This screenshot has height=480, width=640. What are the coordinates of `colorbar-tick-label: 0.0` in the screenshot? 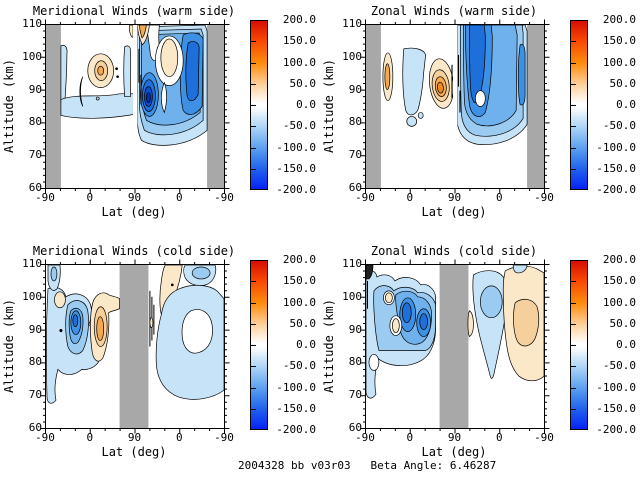 It's located at (626, 344).